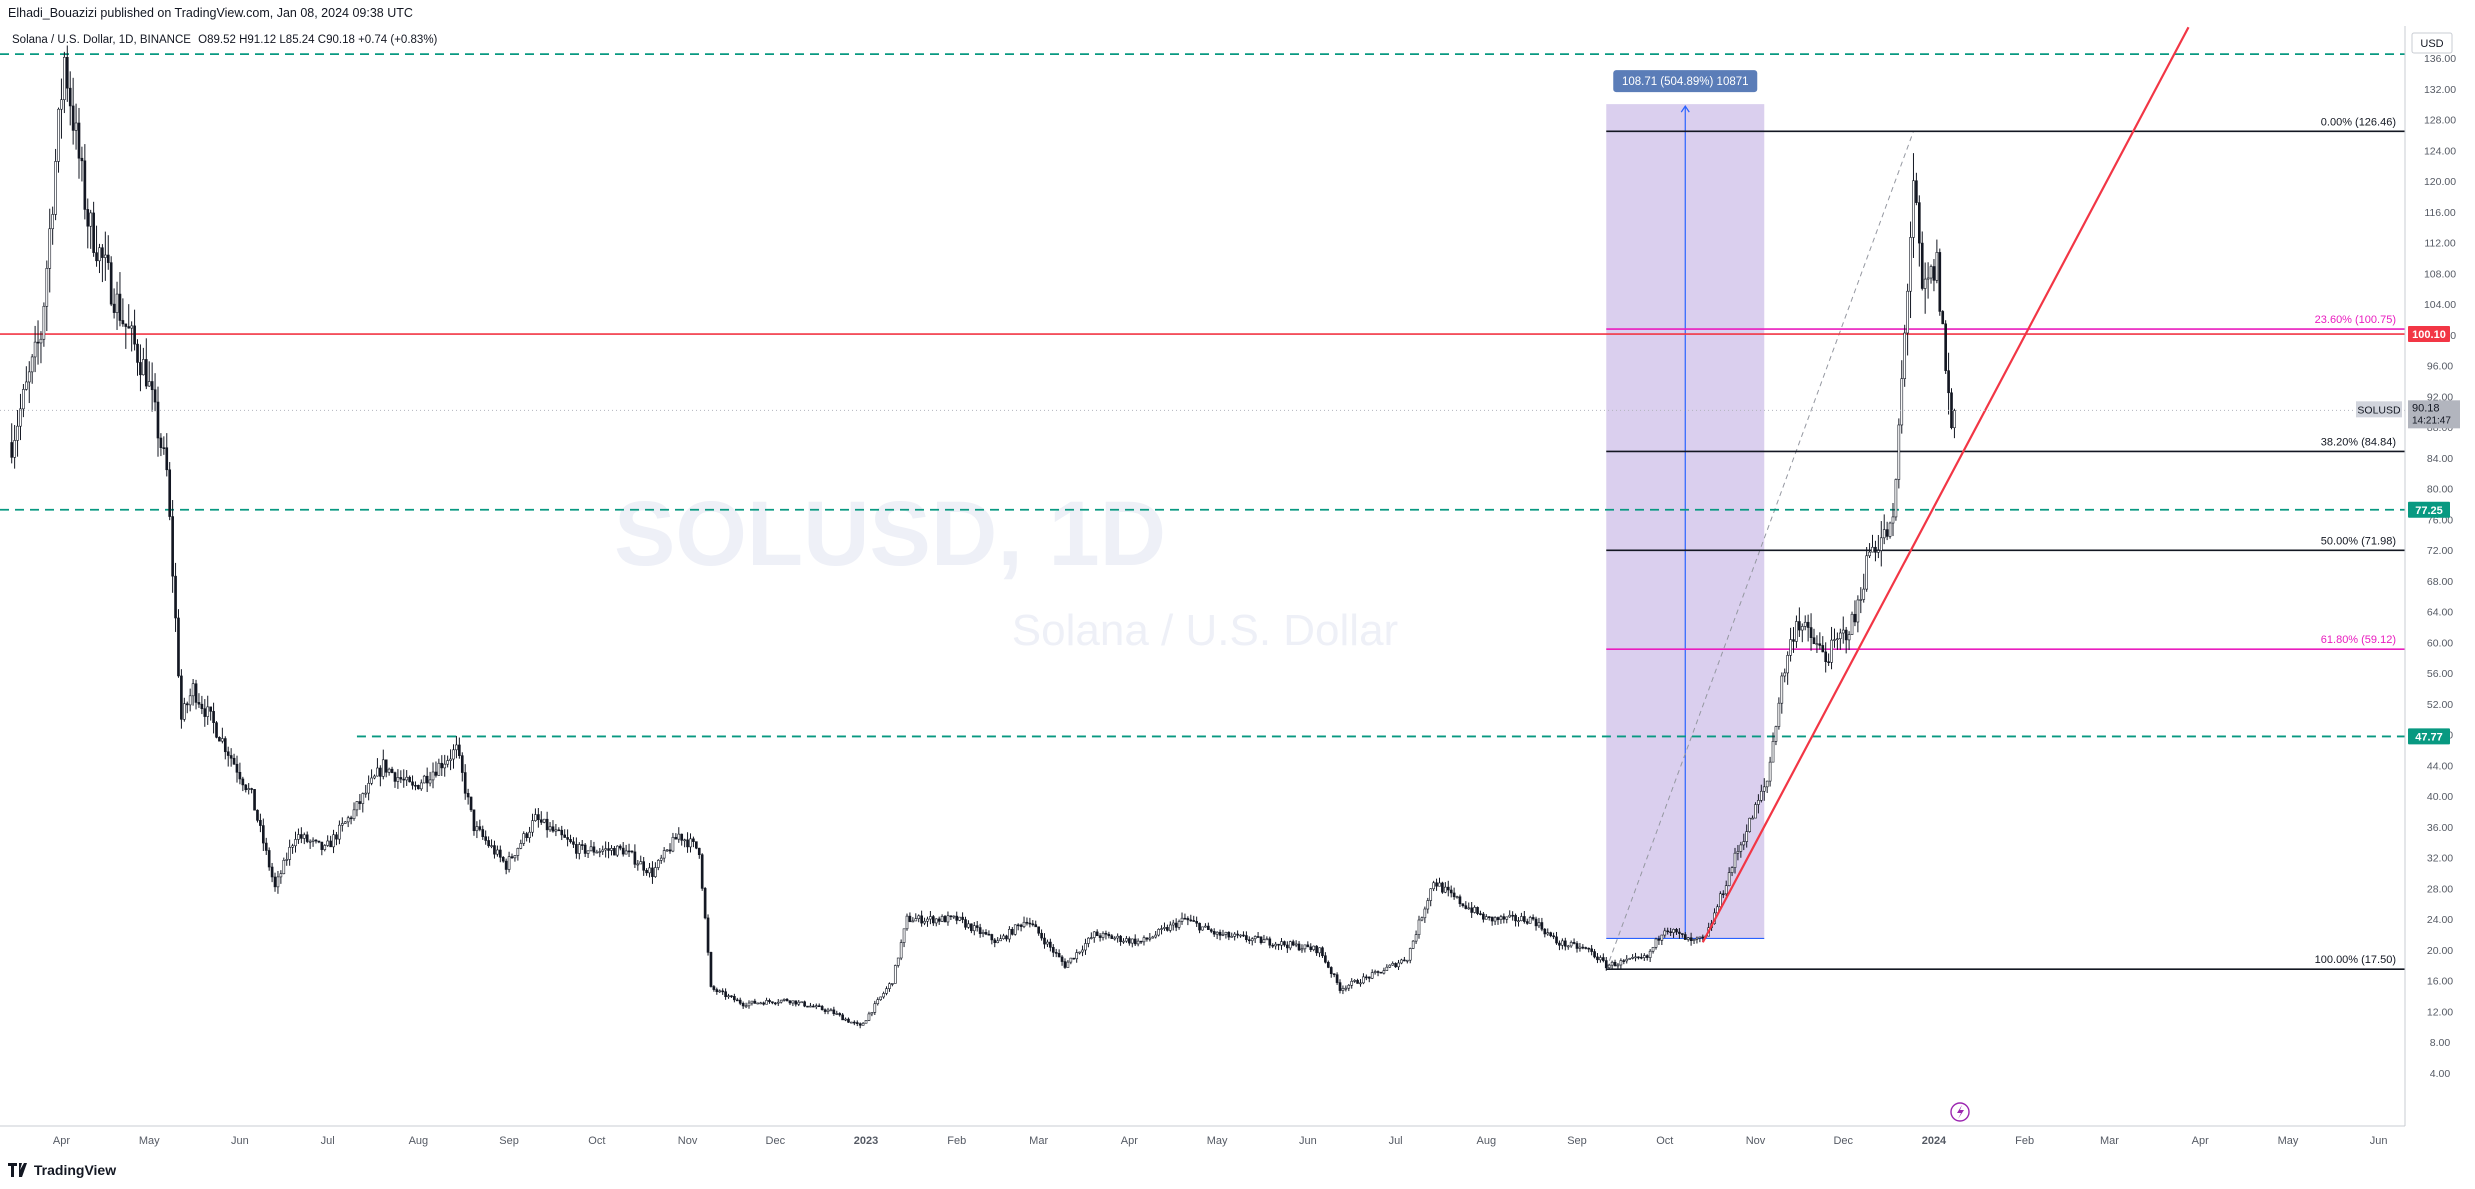  I want to click on measure-label-box, so click(1685, 81).